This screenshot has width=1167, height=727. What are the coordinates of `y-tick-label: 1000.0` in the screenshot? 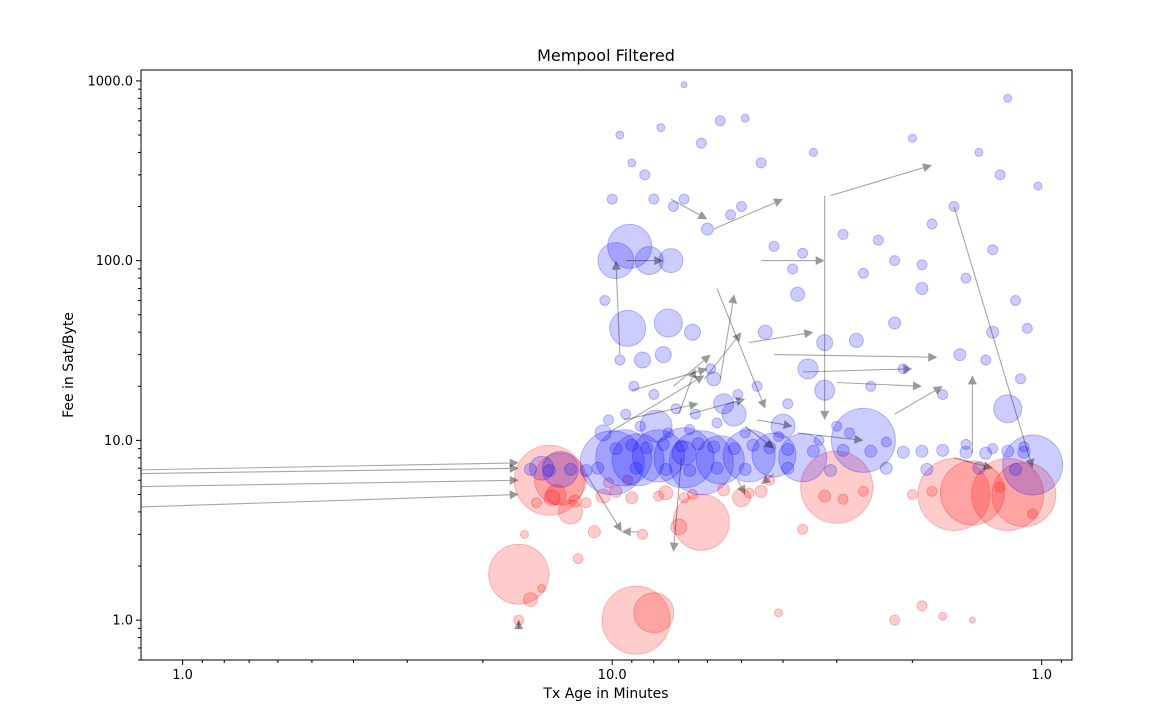 It's located at (111, 81).